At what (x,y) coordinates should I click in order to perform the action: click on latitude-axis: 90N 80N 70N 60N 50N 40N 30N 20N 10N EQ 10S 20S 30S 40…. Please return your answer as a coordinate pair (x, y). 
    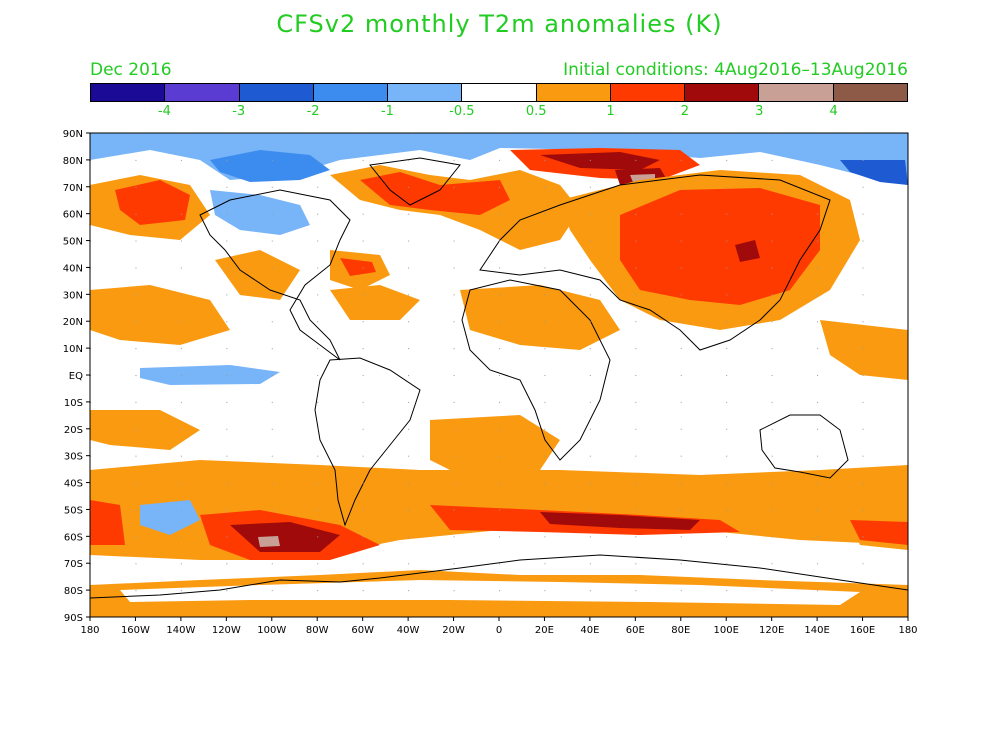
    Looking at the image, I should click on (76, 376).